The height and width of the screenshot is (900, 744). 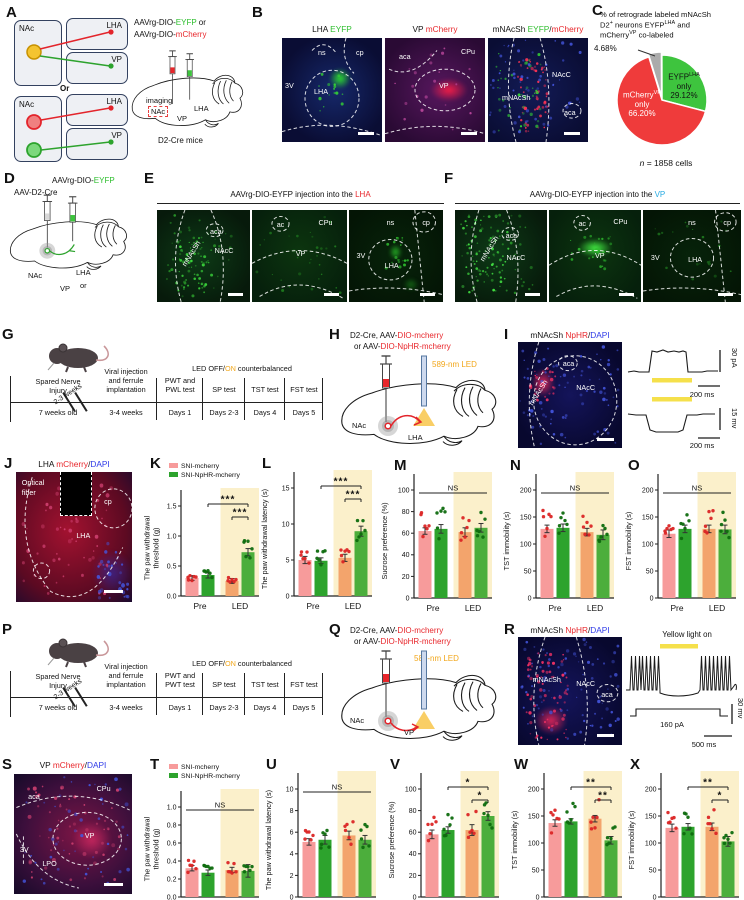 I want to click on scale-160pa: 160 pA, so click(x=672, y=724).